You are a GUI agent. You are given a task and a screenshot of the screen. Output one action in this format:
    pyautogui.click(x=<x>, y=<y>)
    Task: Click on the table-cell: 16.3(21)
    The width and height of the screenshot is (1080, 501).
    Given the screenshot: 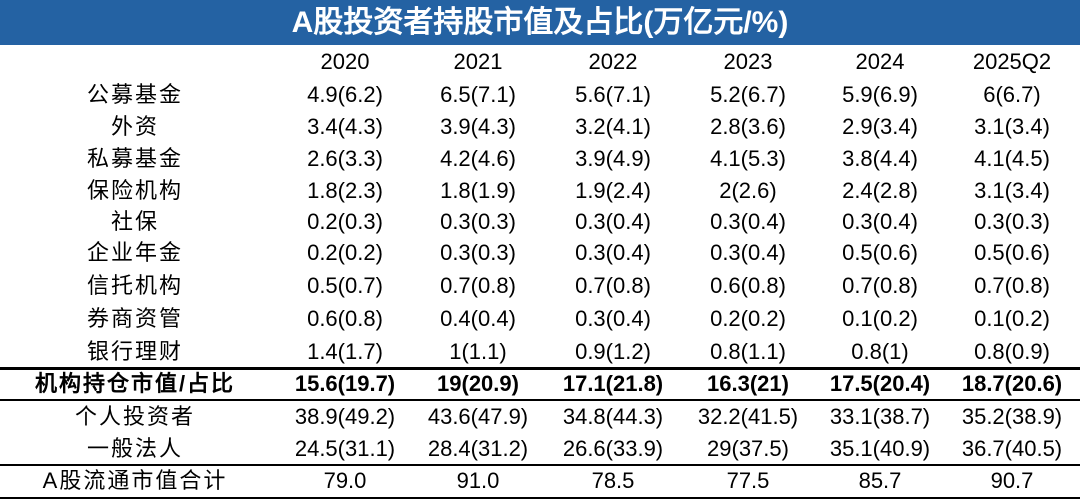 What is the action you would take?
    pyautogui.click(x=748, y=383)
    